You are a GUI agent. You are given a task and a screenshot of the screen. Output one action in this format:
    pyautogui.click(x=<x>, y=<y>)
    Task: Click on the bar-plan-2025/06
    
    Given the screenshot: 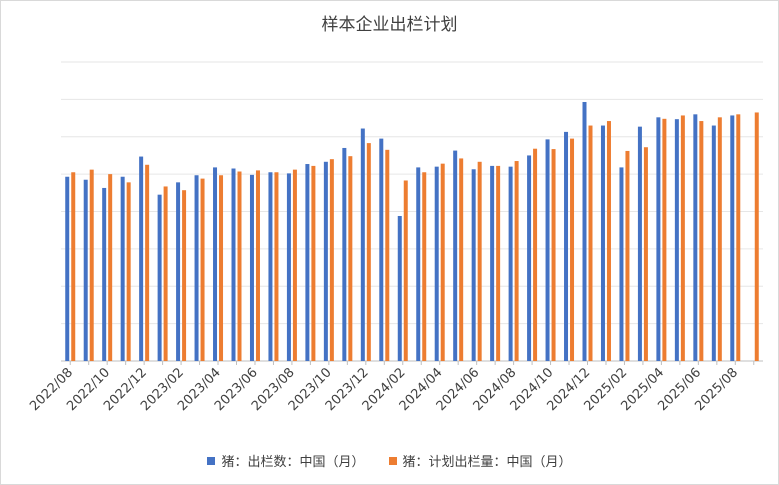 What is the action you would take?
    pyautogui.click(x=701, y=241)
    